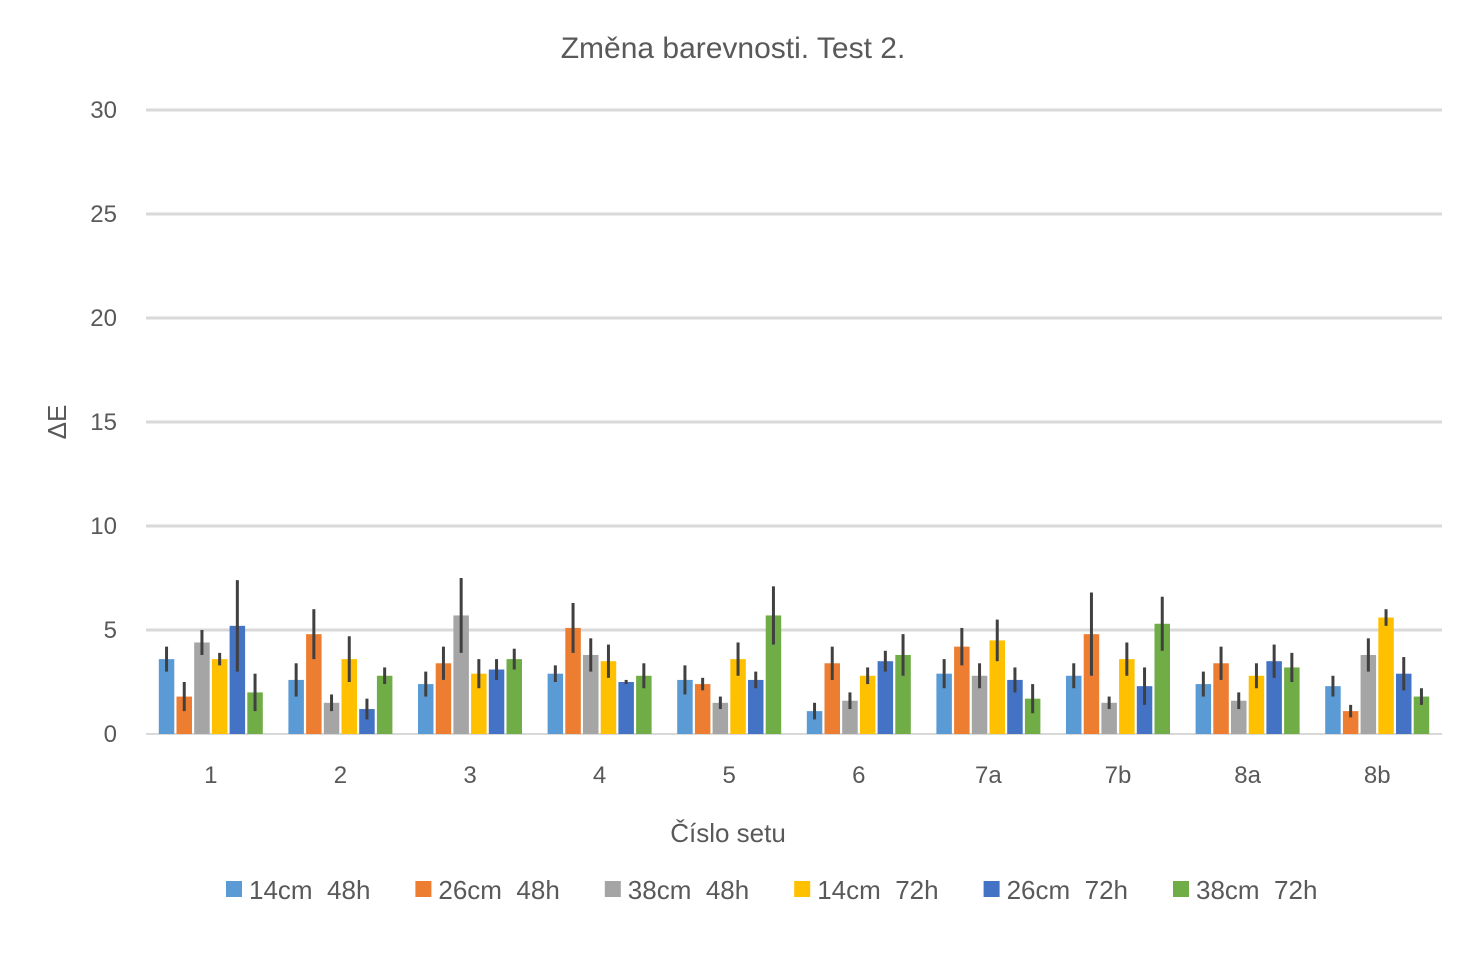 Image resolution: width=1467 pixels, height=969 pixels. Describe the element at coordinates (599, 775) in the screenshot. I see `x-tick-label: 4` at that location.